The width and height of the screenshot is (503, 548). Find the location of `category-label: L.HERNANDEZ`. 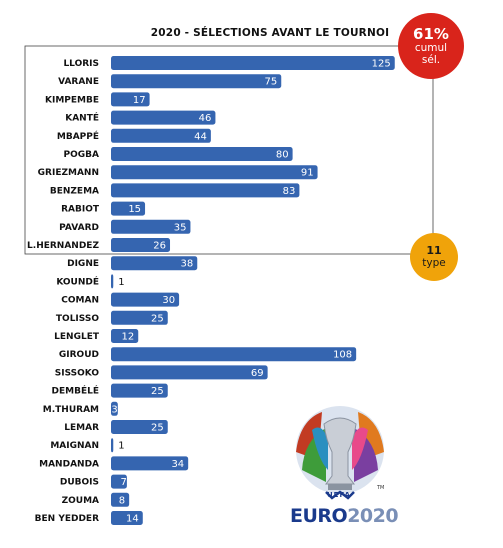

category-label: L.HERNANDEZ is located at coordinates (63, 246).